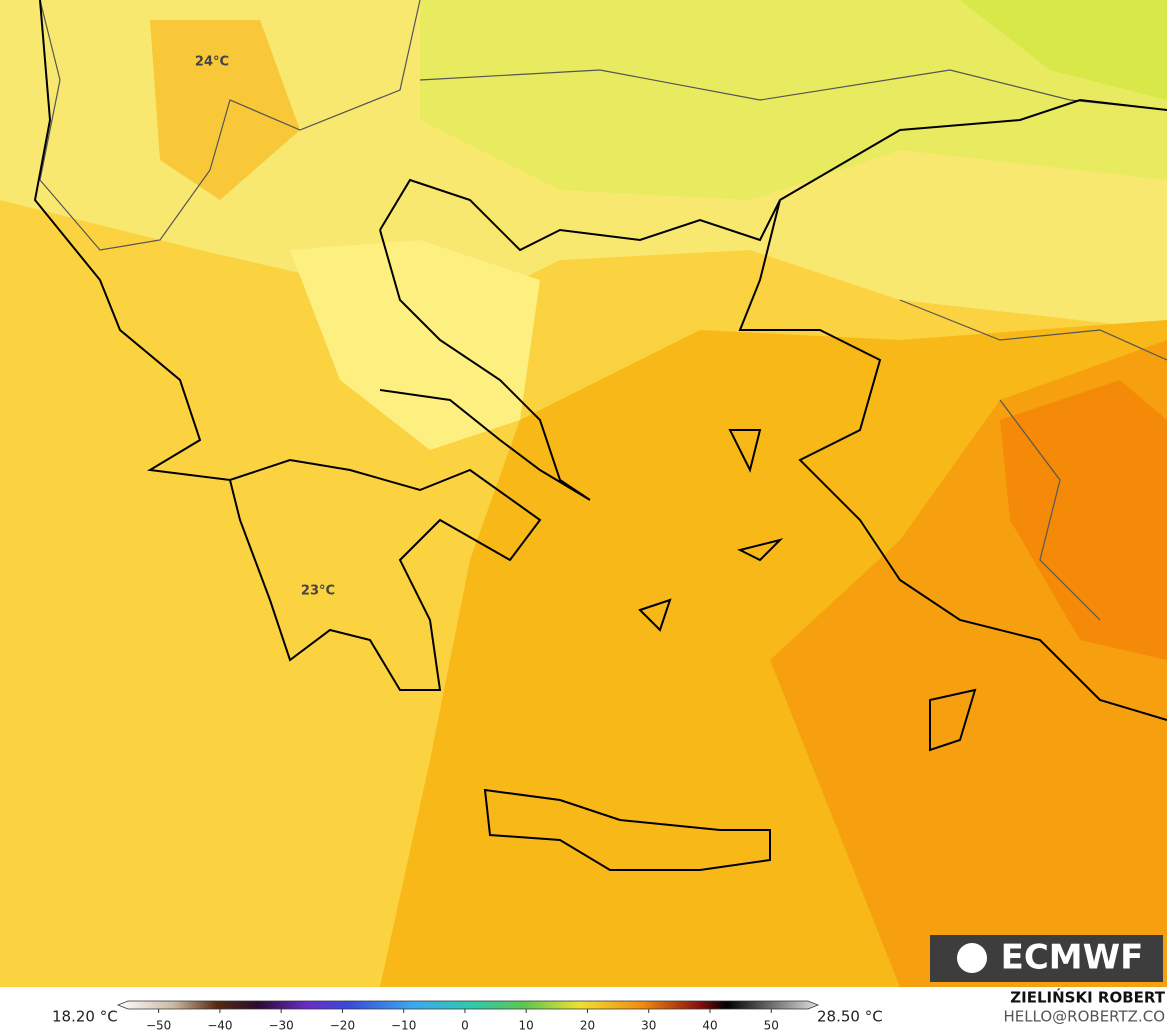 Image resolution: width=1167 pixels, height=1035 pixels. What do you see at coordinates (158, 1026) in the screenshot?
I see `colorbar-tick-label: −50` at bounding box center [158, 1026].